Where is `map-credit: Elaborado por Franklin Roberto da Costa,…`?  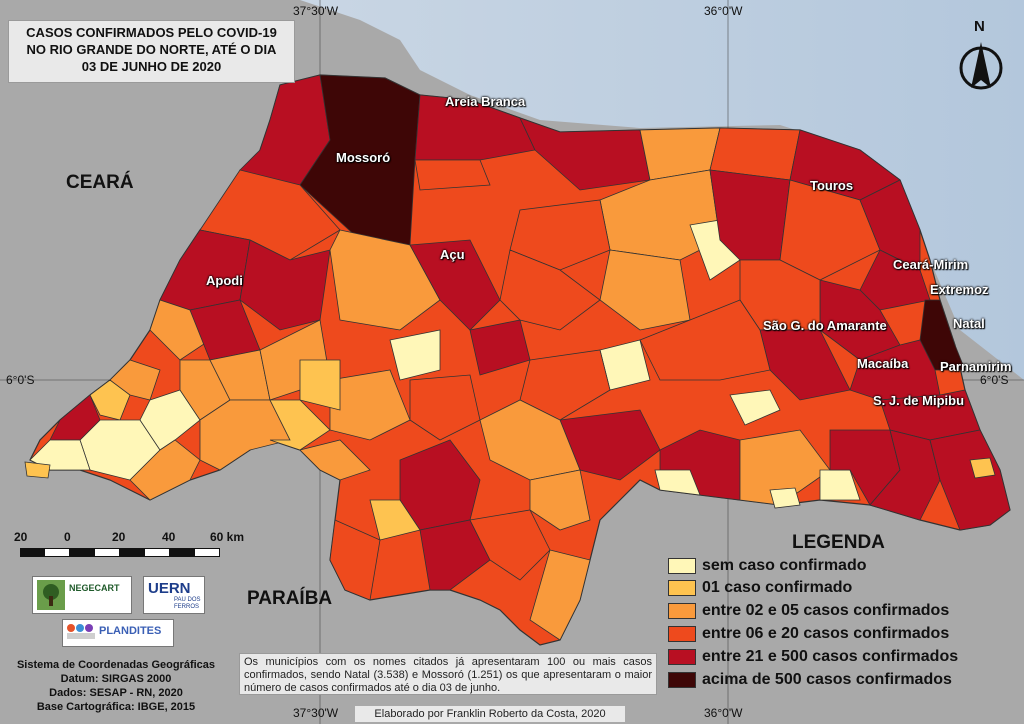
map-credit: Elaborado por Franklin Roberto da Costa,… is located at coordinates (490, 714).